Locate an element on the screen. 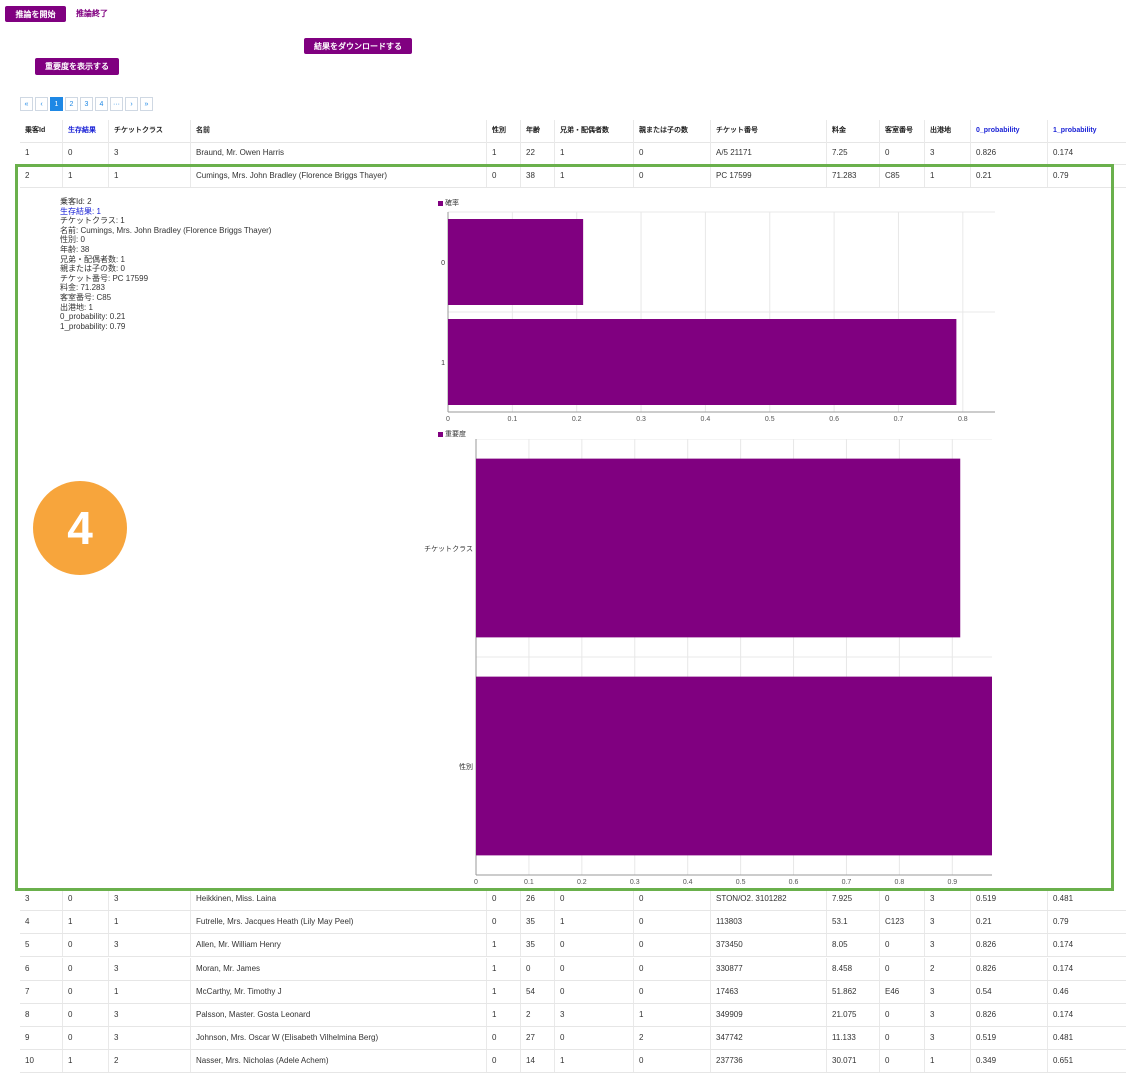 The width and height of the screenshot is (1133, 1080). page-first-button: « is located at coordinates (26, 104).